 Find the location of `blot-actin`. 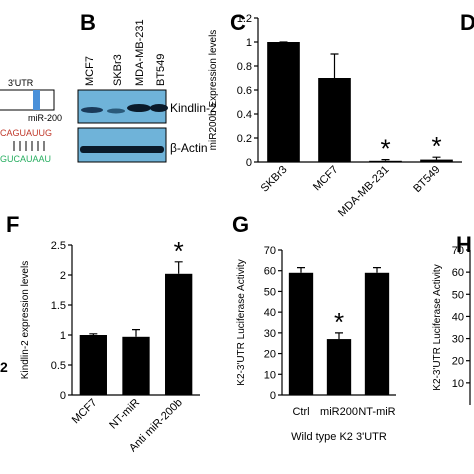

blot-actin is located at coordinates (122, 145).